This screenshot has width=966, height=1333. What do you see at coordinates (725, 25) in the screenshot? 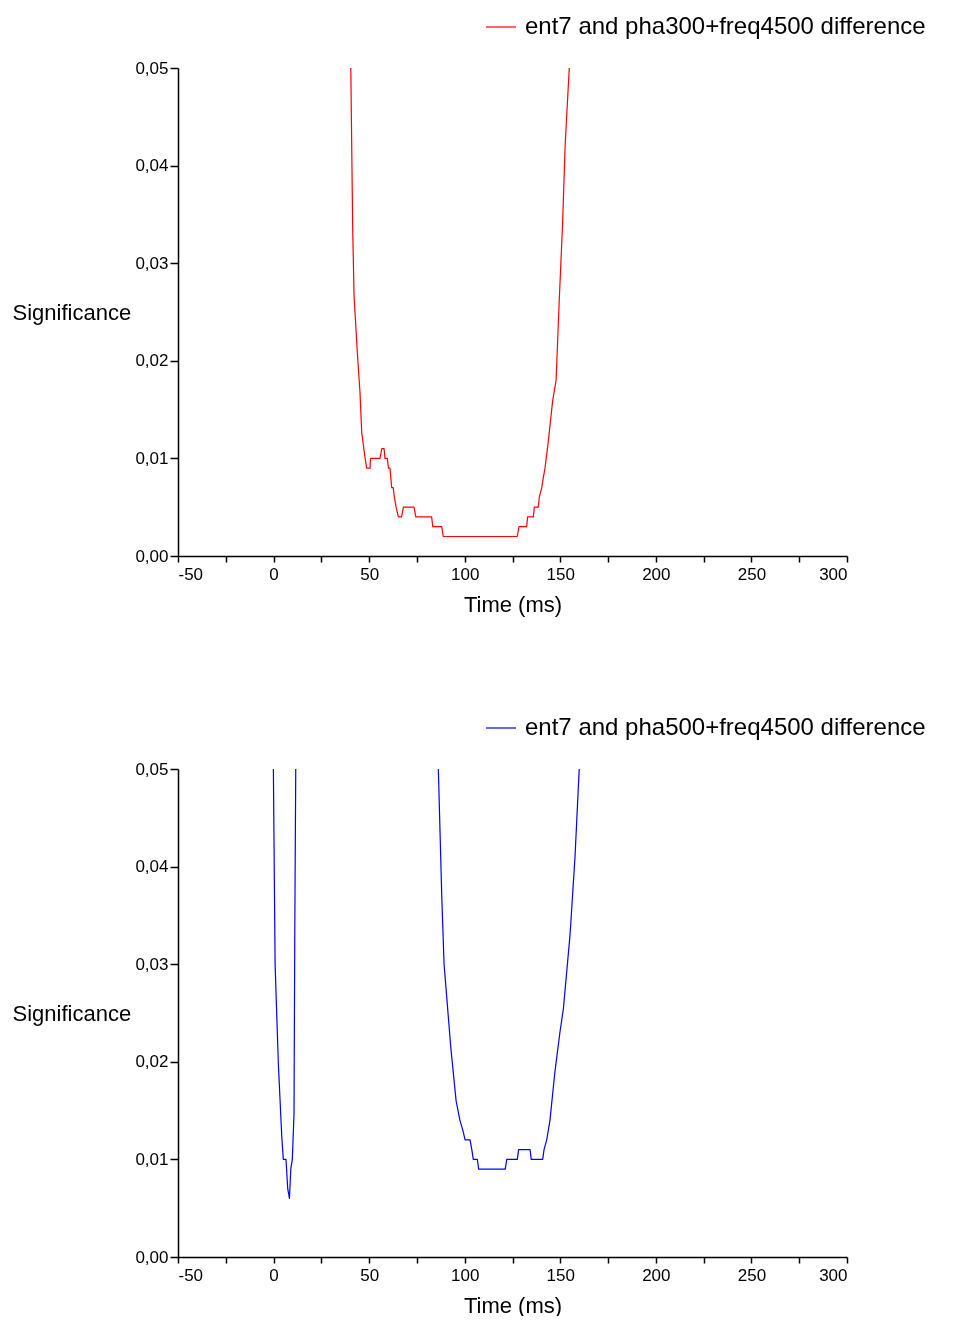
I see `legend-label: ent7 and pha300+freq4500 difference` at bounding box center [725, 25].